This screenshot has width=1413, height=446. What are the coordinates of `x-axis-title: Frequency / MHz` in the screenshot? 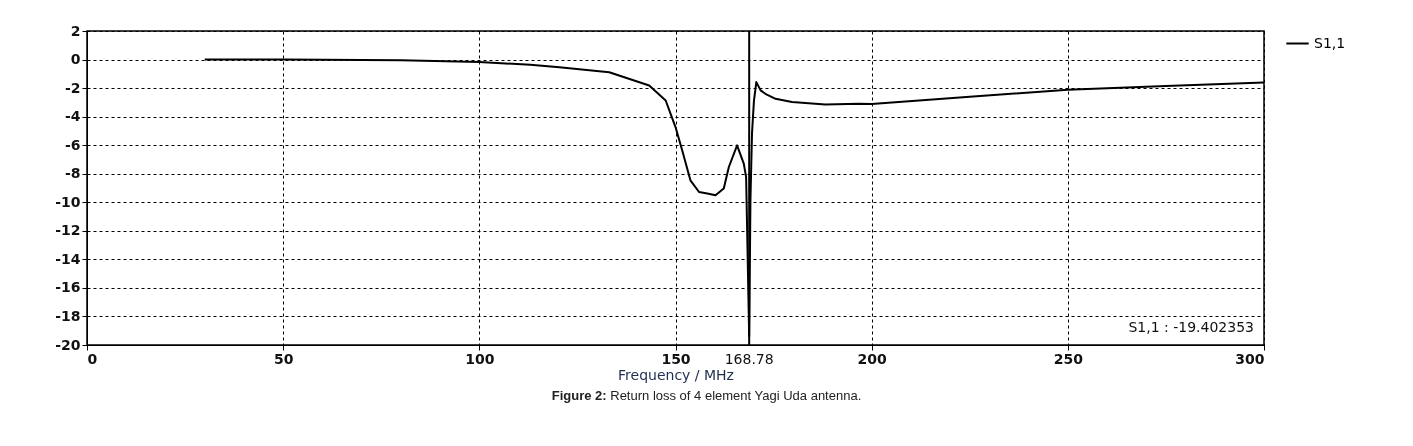 It's located at (676, 374).